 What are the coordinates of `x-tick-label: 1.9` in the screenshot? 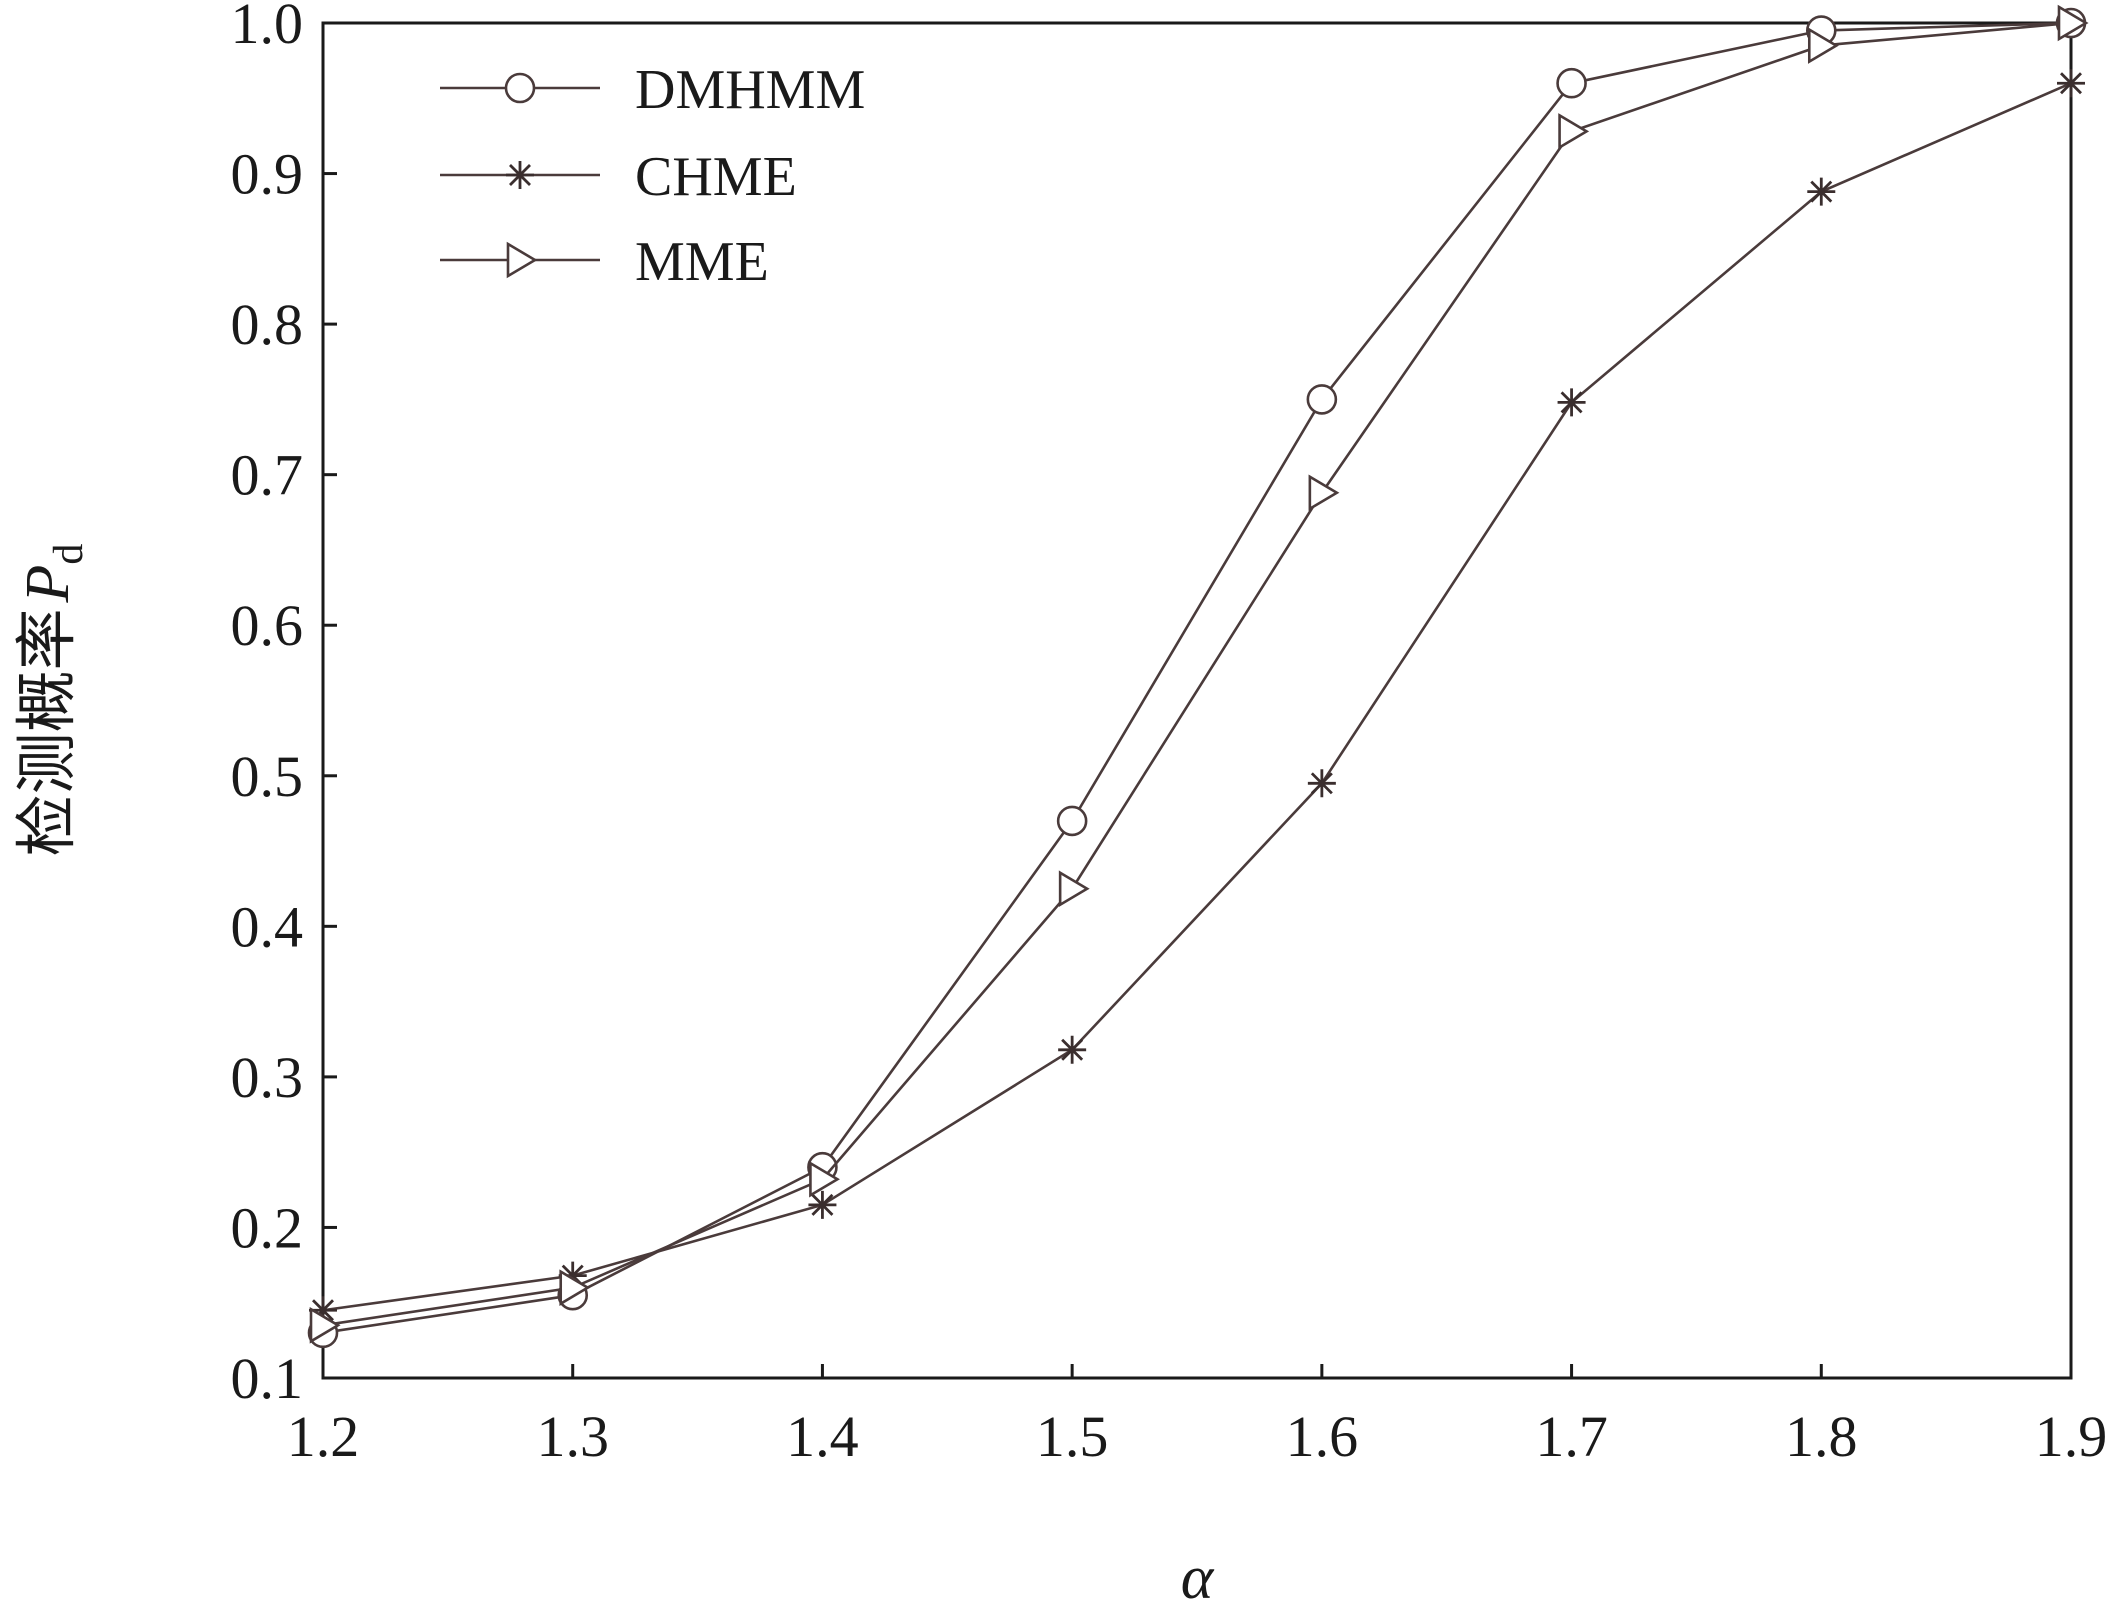 It's located at (2071, 1436).